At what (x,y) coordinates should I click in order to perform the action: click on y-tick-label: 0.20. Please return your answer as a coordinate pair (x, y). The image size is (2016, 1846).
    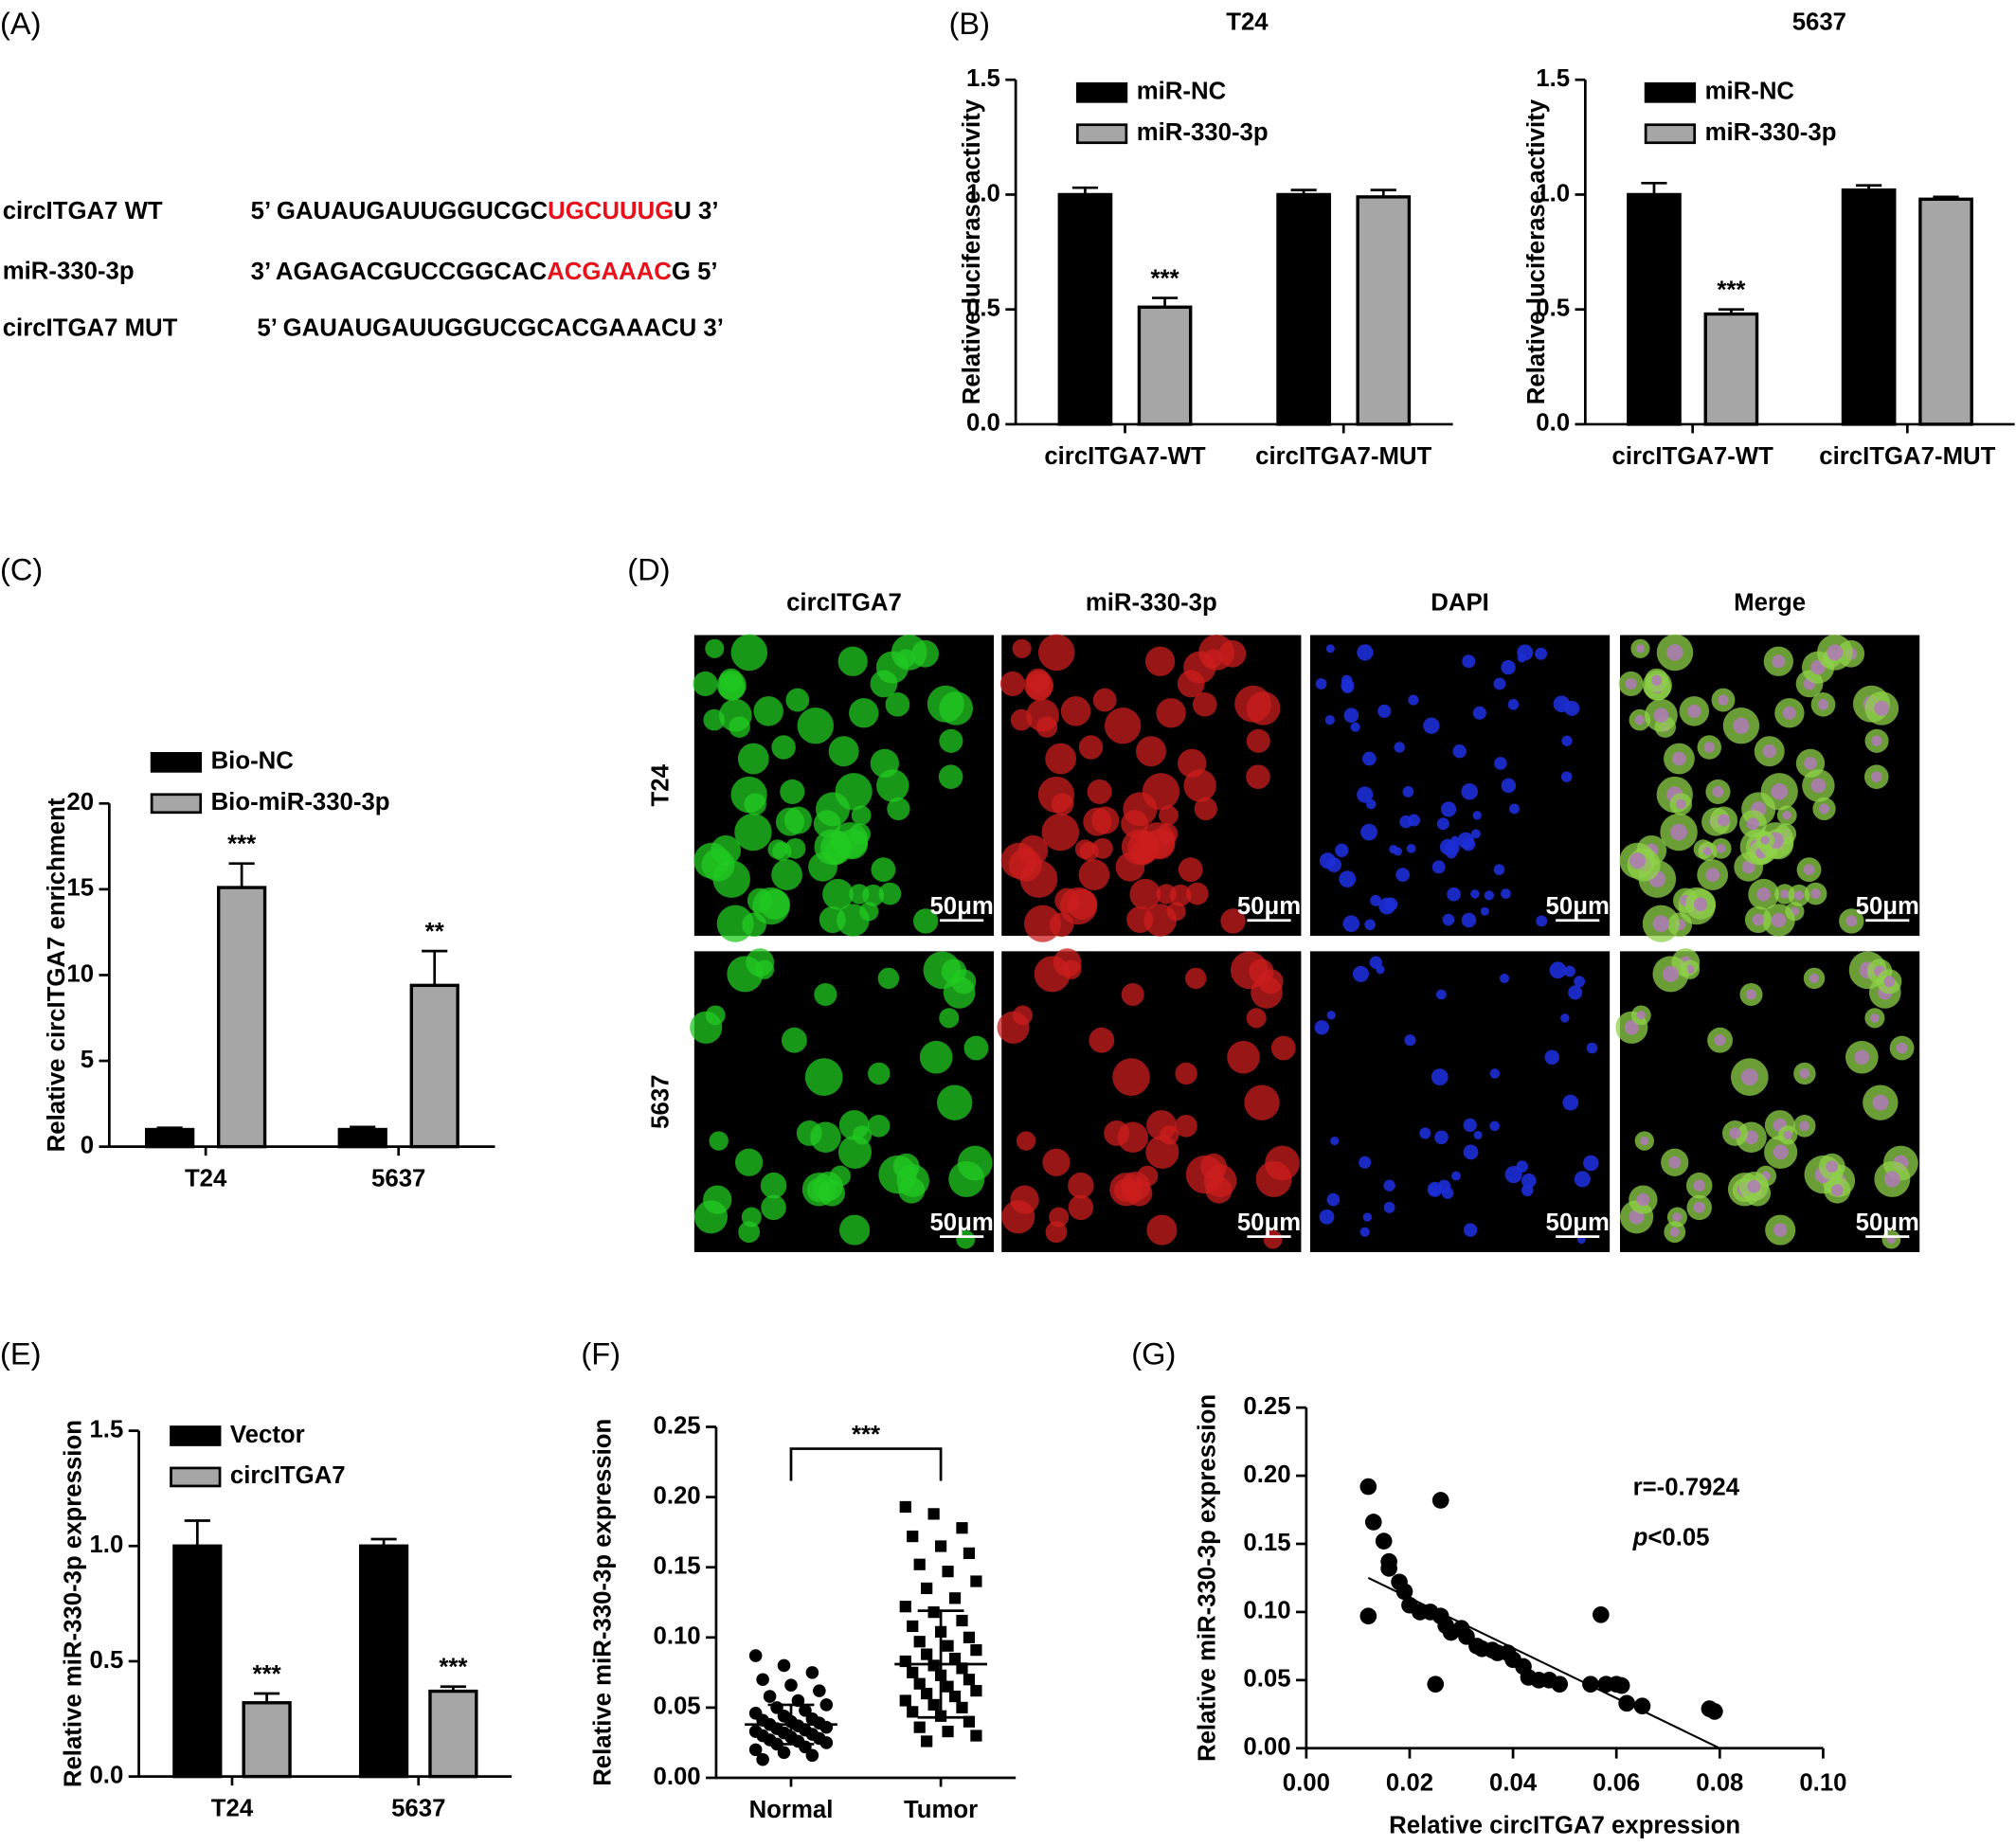
    Looking at the image, I should click on (676, 1495).